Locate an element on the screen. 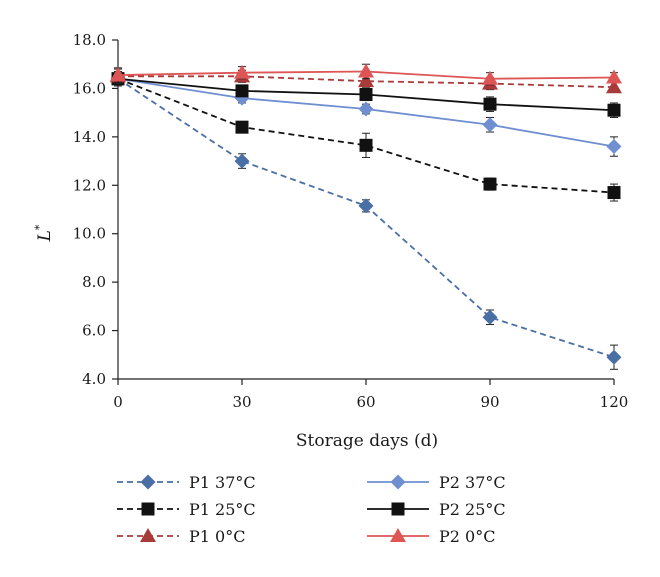  x-tick-label: 120 is located at coordinates (614, 402).